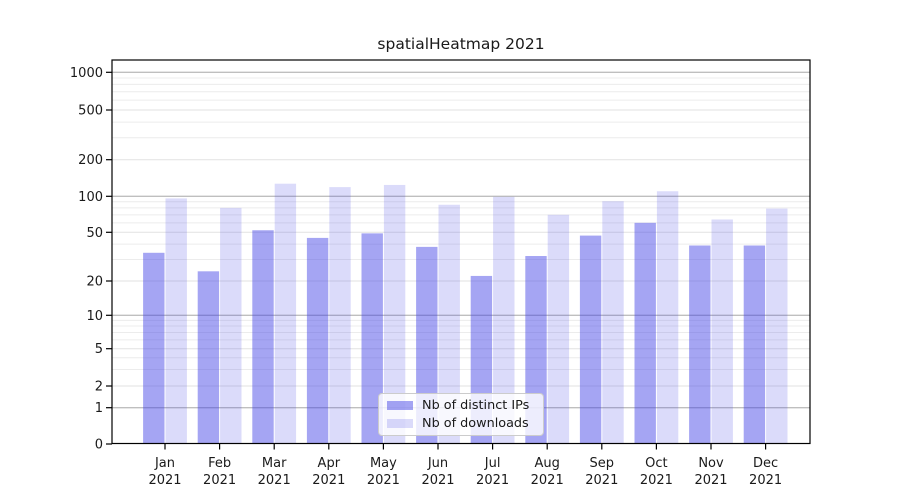 This screenshot has height=504, width=900. Describe the element at coordinates (99, 408) in the screenshot. I see `y-tick-label: 1` at that location.